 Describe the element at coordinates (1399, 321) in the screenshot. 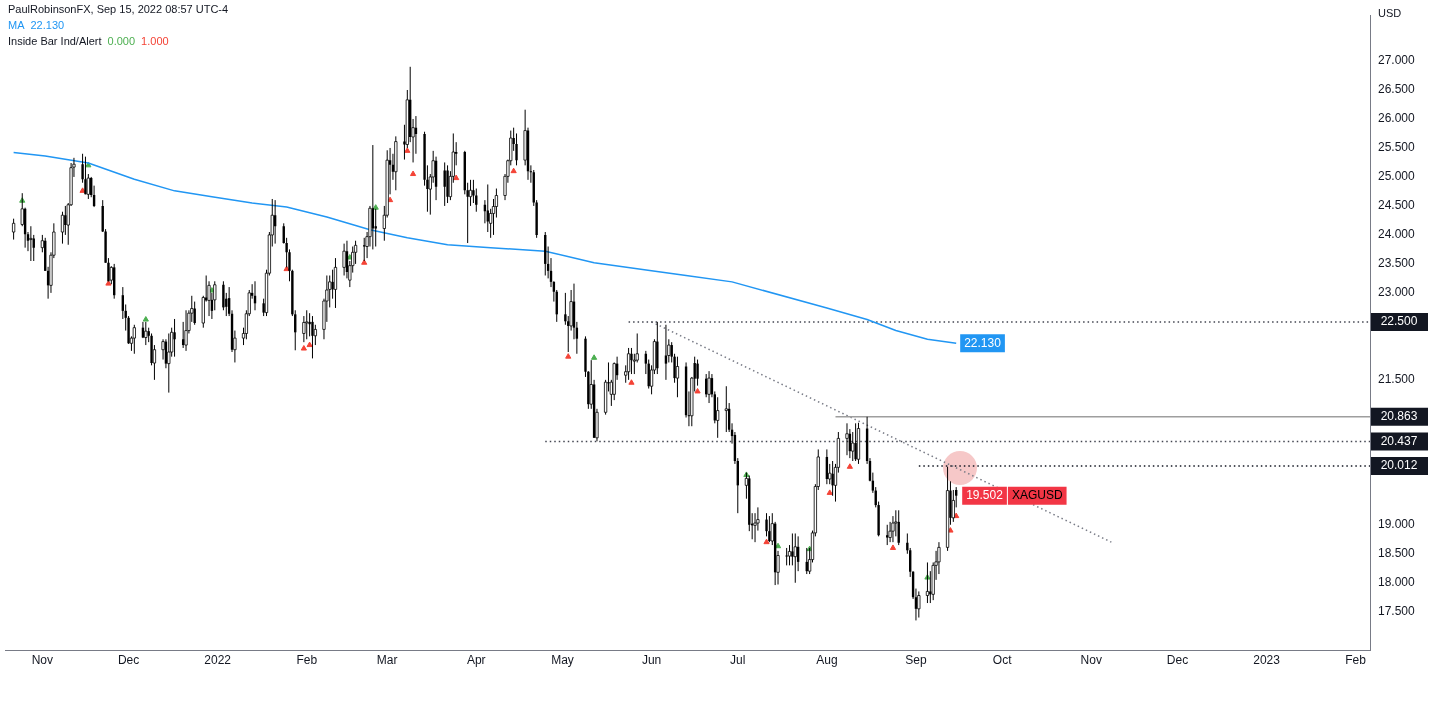

I see `data-label: 22.500` at that location.